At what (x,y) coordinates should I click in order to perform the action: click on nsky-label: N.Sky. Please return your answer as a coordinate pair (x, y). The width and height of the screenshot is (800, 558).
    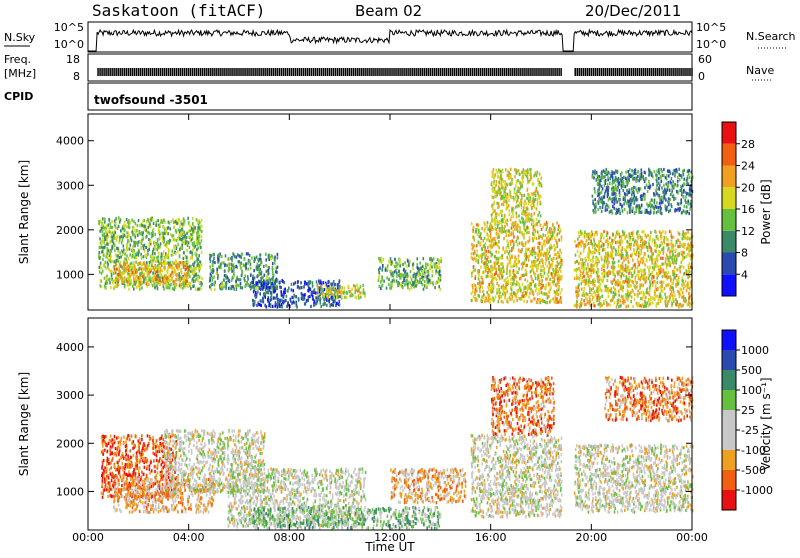
    Looking at the image, I should click on (20, 37).